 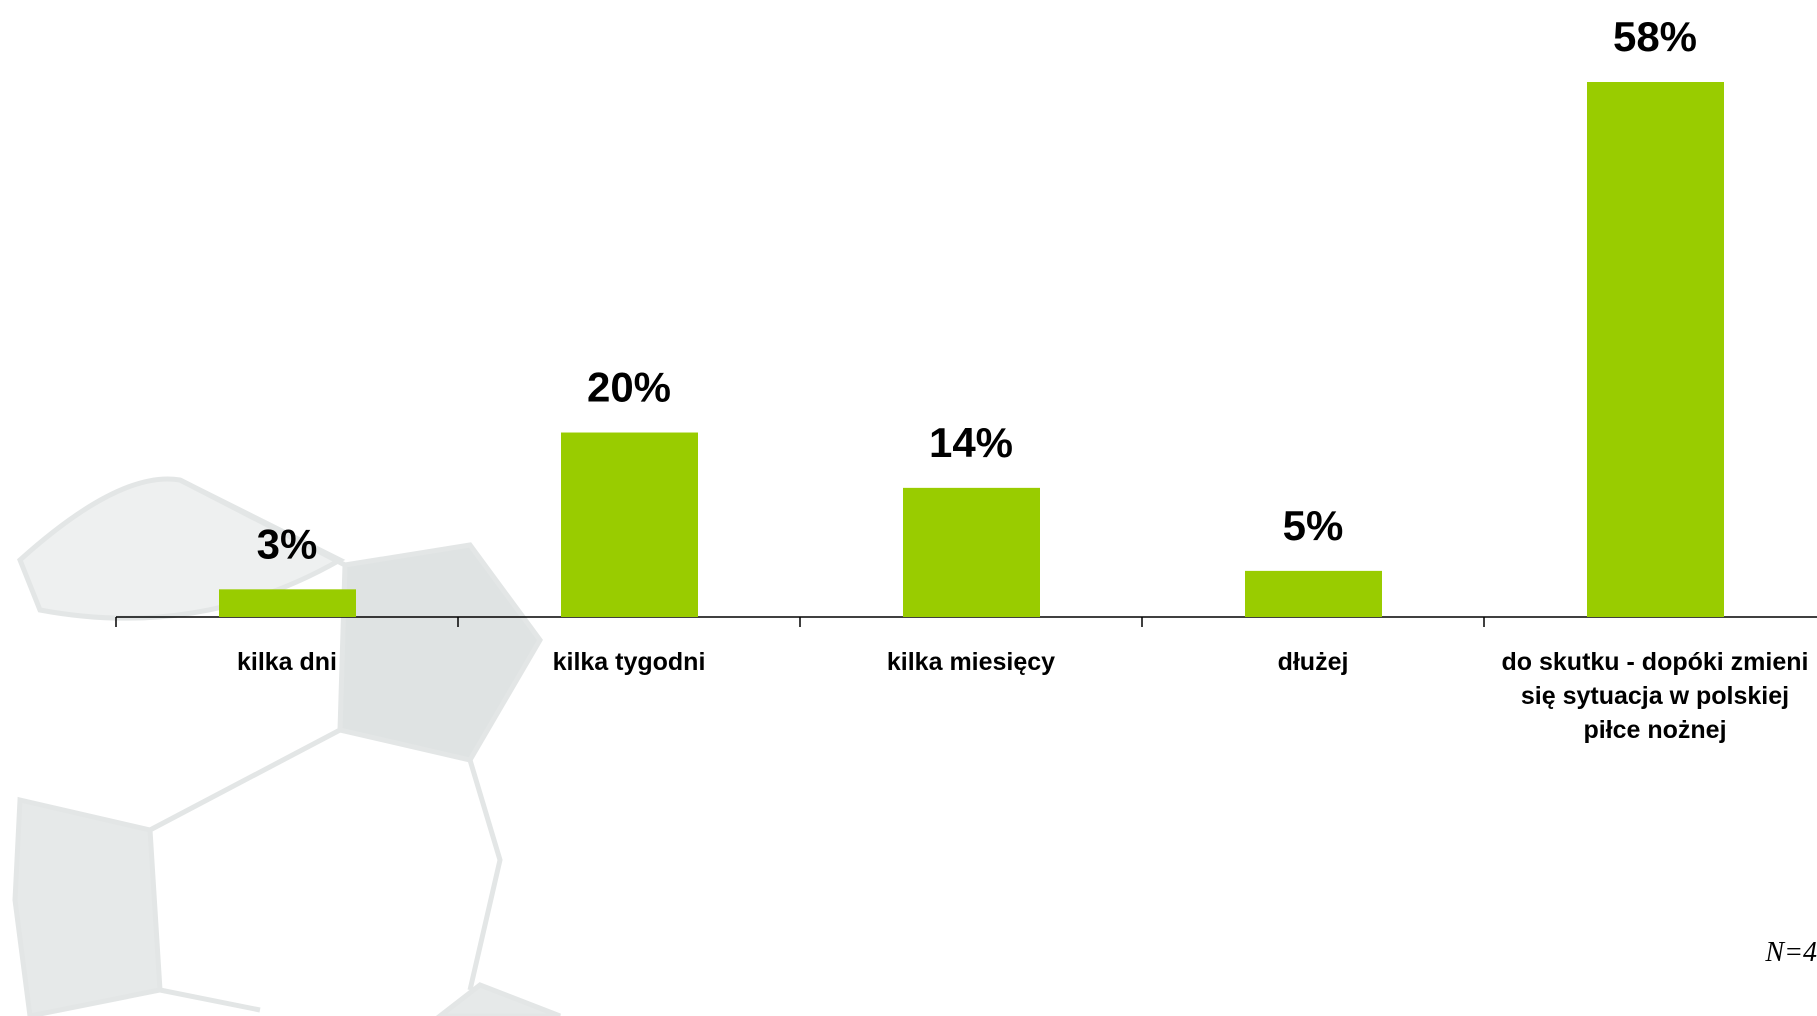 What do you see at coordinates (1655, 36) in the screenshot?
I see `value-label: 58%` at bounding box center [1655, 36].